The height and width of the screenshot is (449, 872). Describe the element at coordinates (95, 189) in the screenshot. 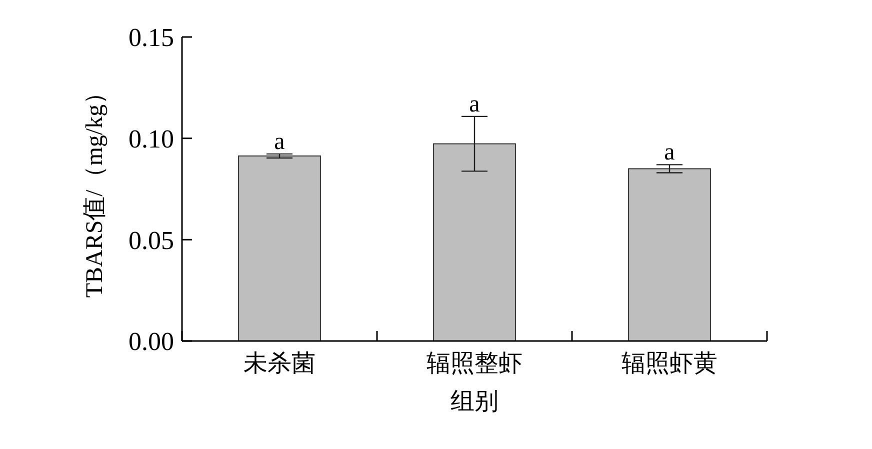

I see `y-axis-title: TBARS值/（mg/kg）` at that location.